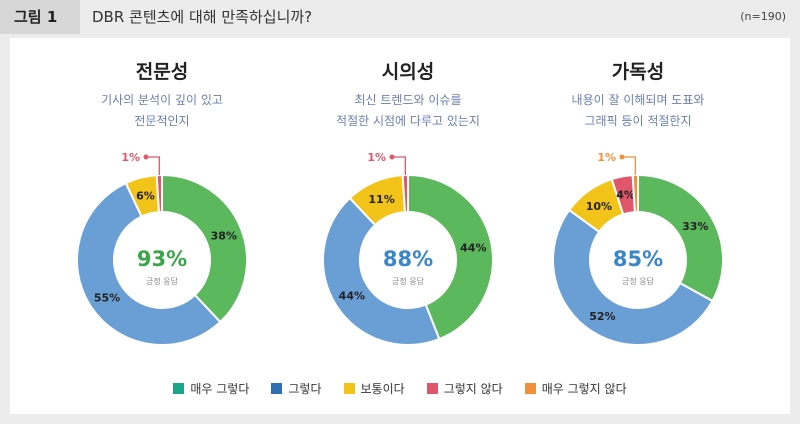  What do you see at coordinates (382, 388) in the screenshot?
I see `legend-label: 보통이다` at bounding box center [382, 388].